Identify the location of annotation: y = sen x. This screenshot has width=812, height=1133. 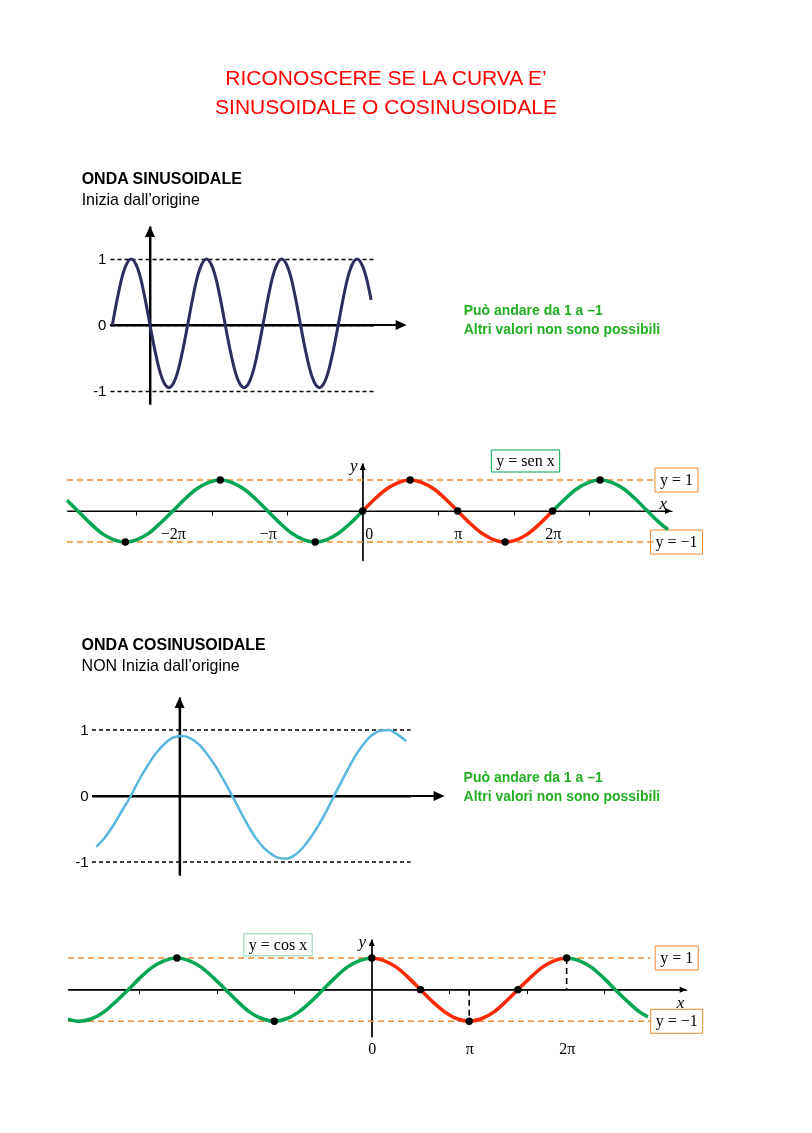
(525, 460).